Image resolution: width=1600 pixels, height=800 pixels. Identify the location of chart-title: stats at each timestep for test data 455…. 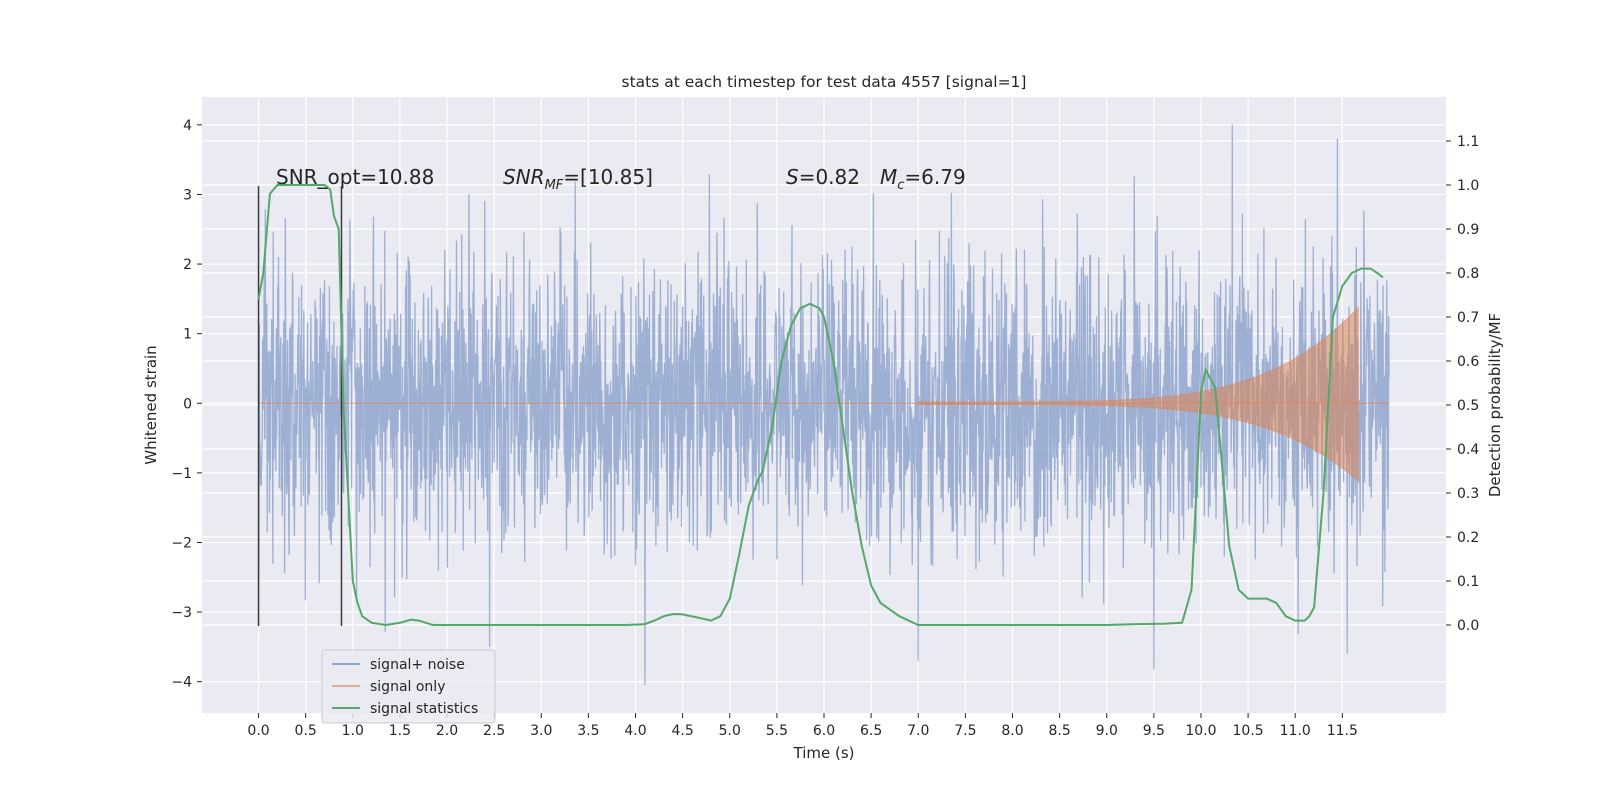
(824, 82).